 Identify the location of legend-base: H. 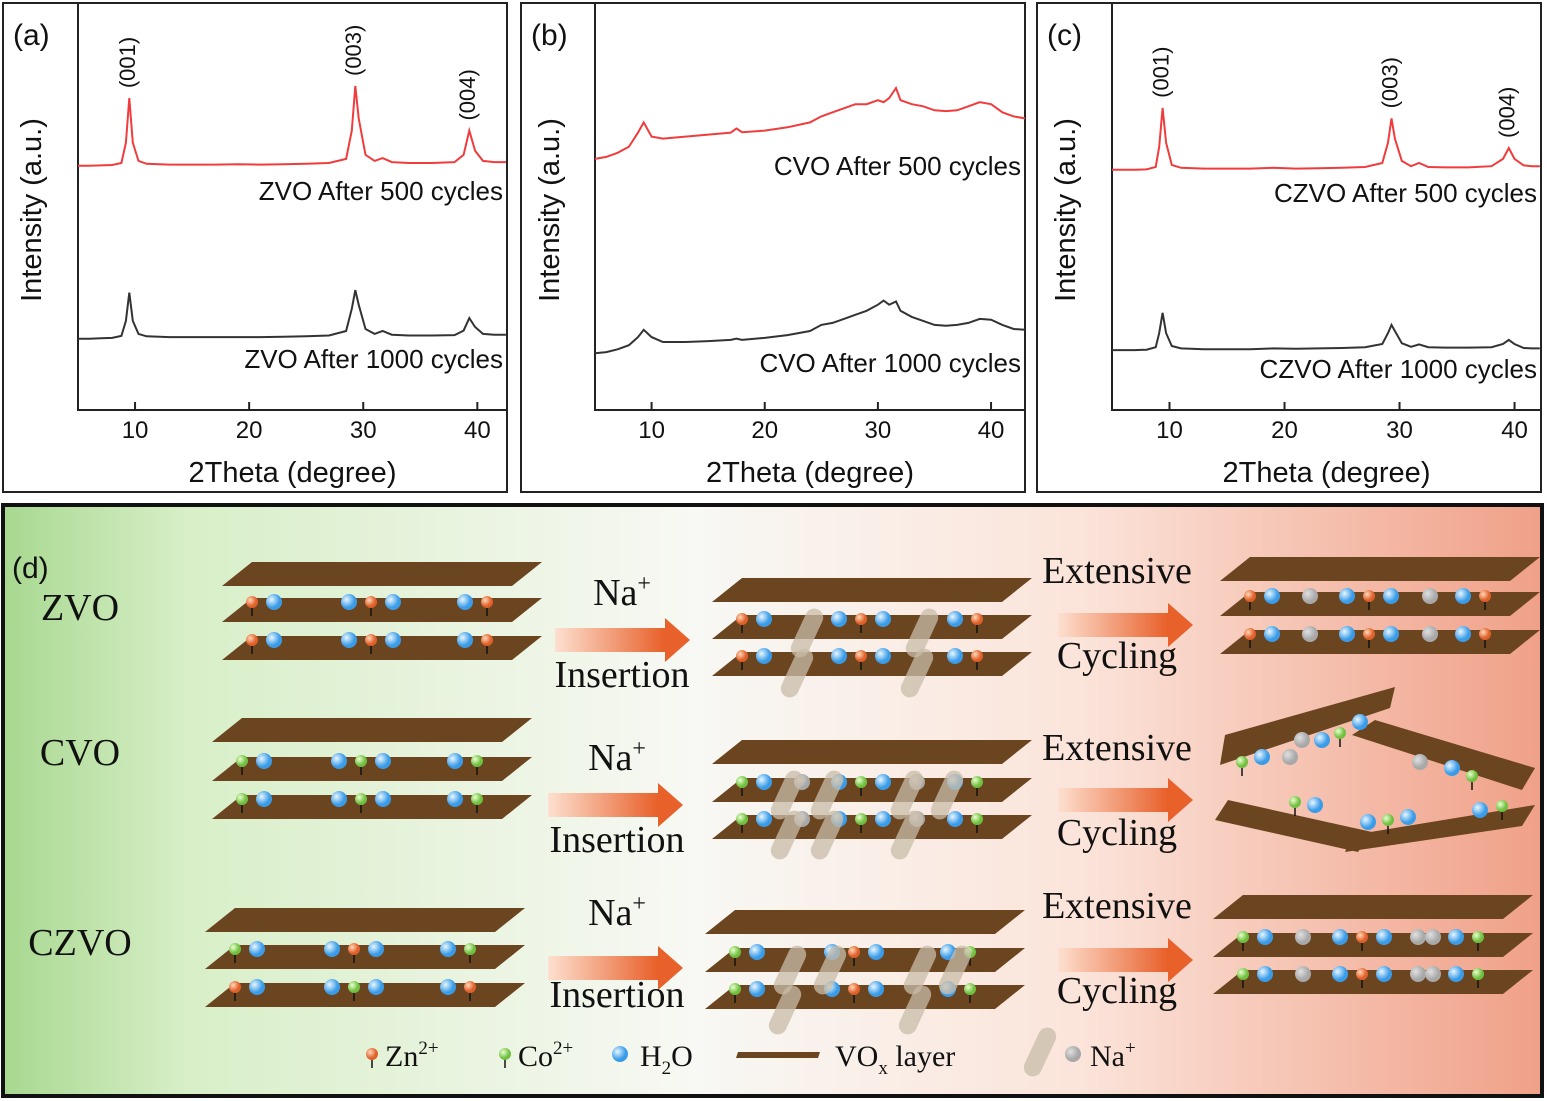
(651, 1056).